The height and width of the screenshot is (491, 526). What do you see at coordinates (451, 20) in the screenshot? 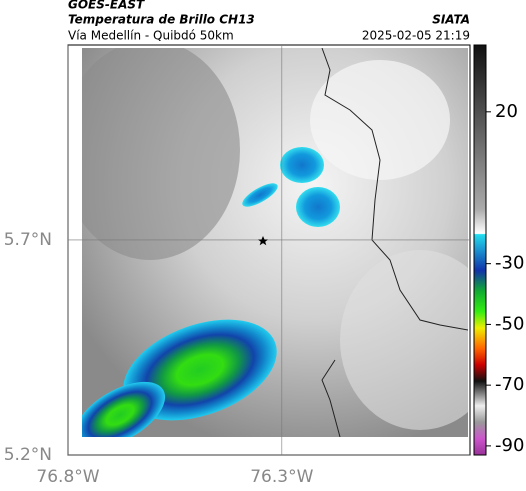
I see `source: SIATA` at bounding box center [451, 20].